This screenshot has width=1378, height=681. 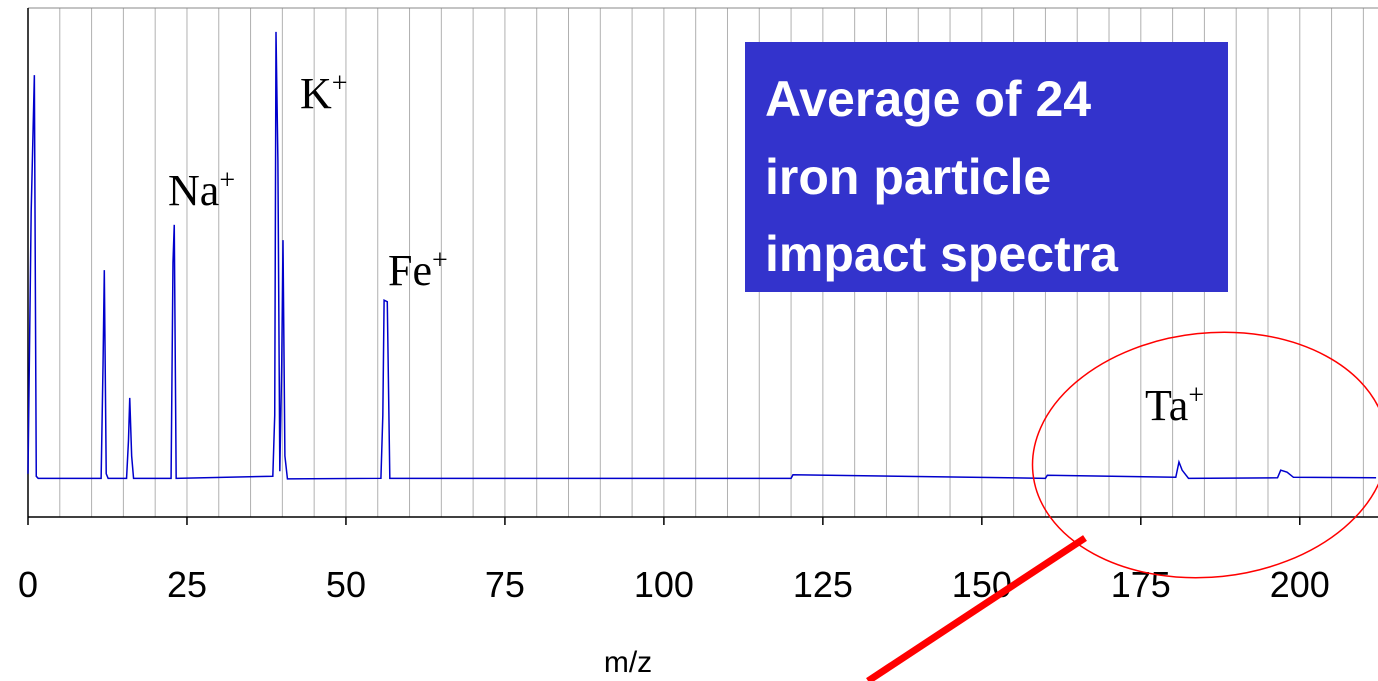 I want to click on peak-label: Fe+, so click(x=418, y=270).